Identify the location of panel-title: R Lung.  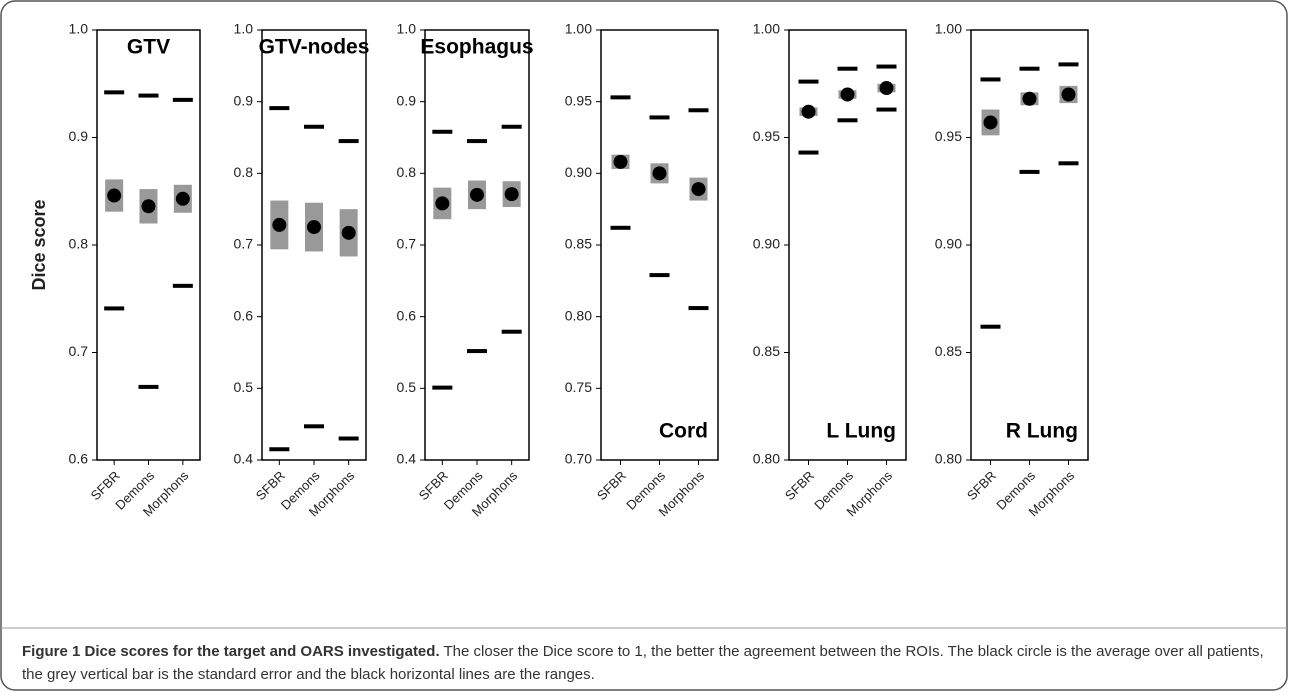
(1042, 431).